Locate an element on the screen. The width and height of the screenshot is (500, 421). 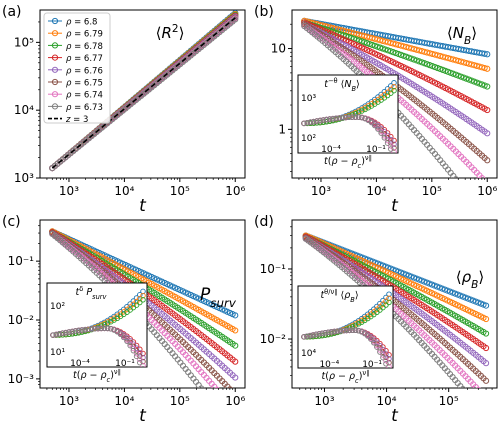
y-tick-label: 10³ is located at coordinates (24, 178).